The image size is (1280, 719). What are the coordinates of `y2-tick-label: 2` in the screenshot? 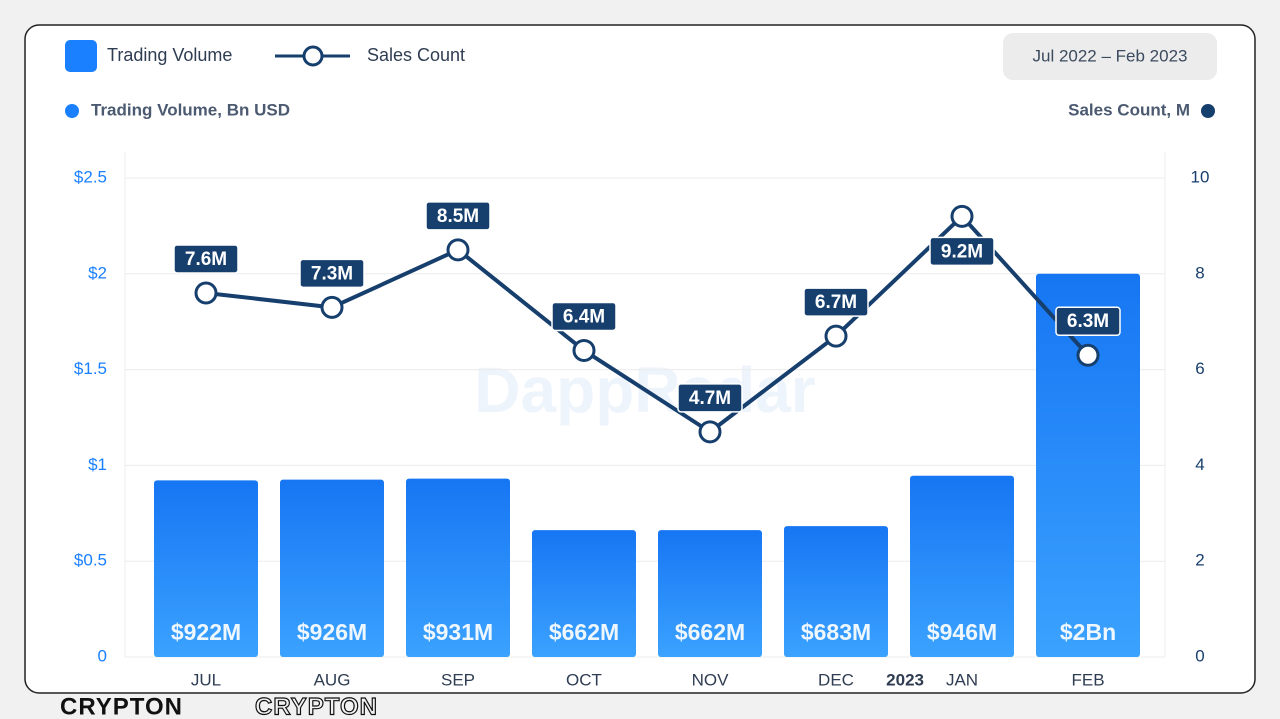 It's located at (1199, 560).